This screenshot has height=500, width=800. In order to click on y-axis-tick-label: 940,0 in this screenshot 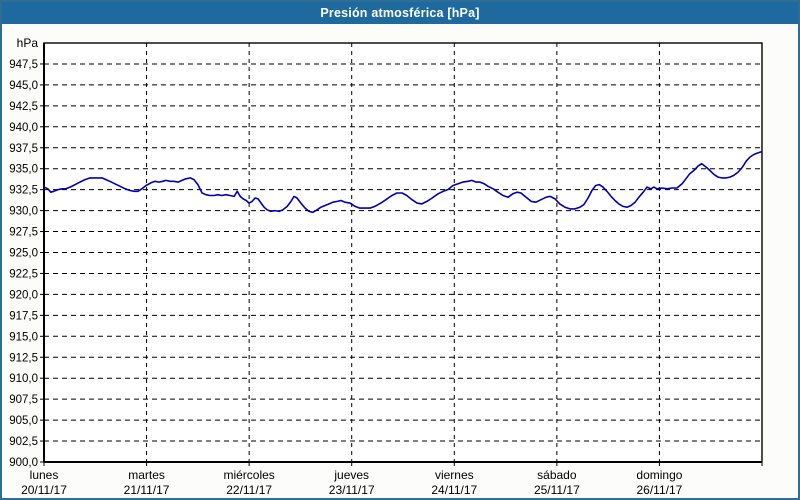, I will do `click(23, 128)`.